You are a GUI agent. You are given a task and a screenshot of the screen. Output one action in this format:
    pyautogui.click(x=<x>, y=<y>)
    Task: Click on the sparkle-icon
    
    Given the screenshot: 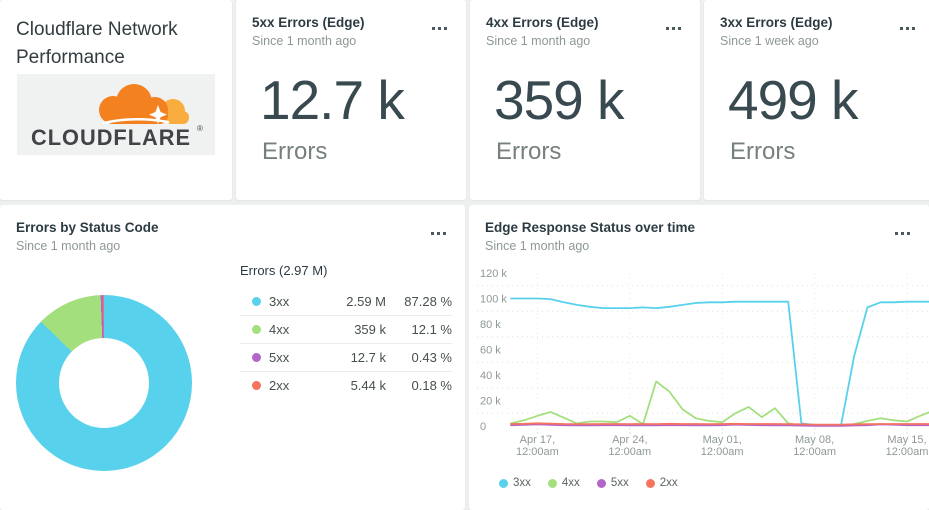 What is the action you would take?
    pyautogui.click(x=158, y=114)
    